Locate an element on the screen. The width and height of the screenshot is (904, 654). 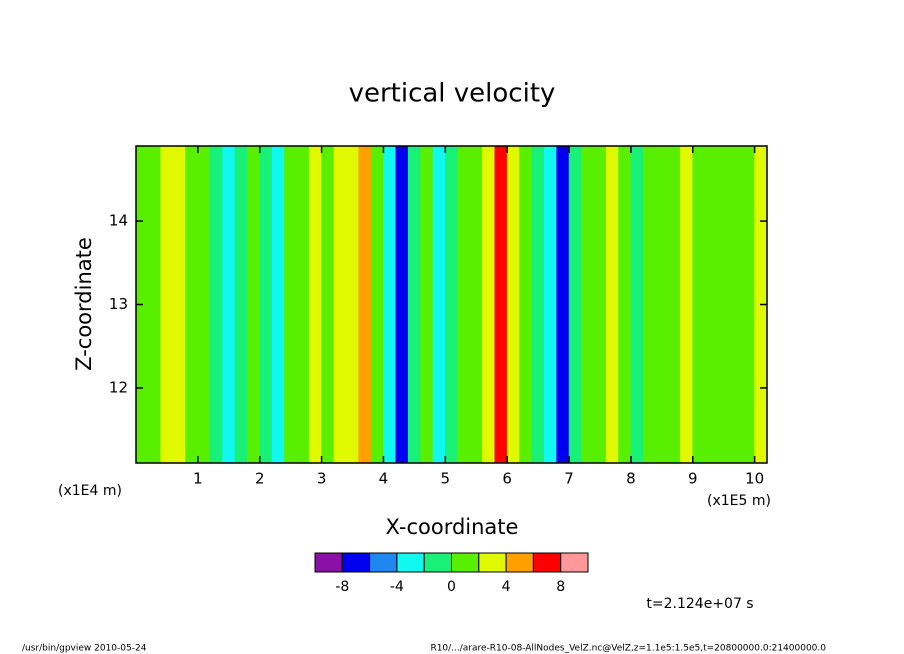
colorbar-tick-label: 4 is located at coordinates (506, 587).